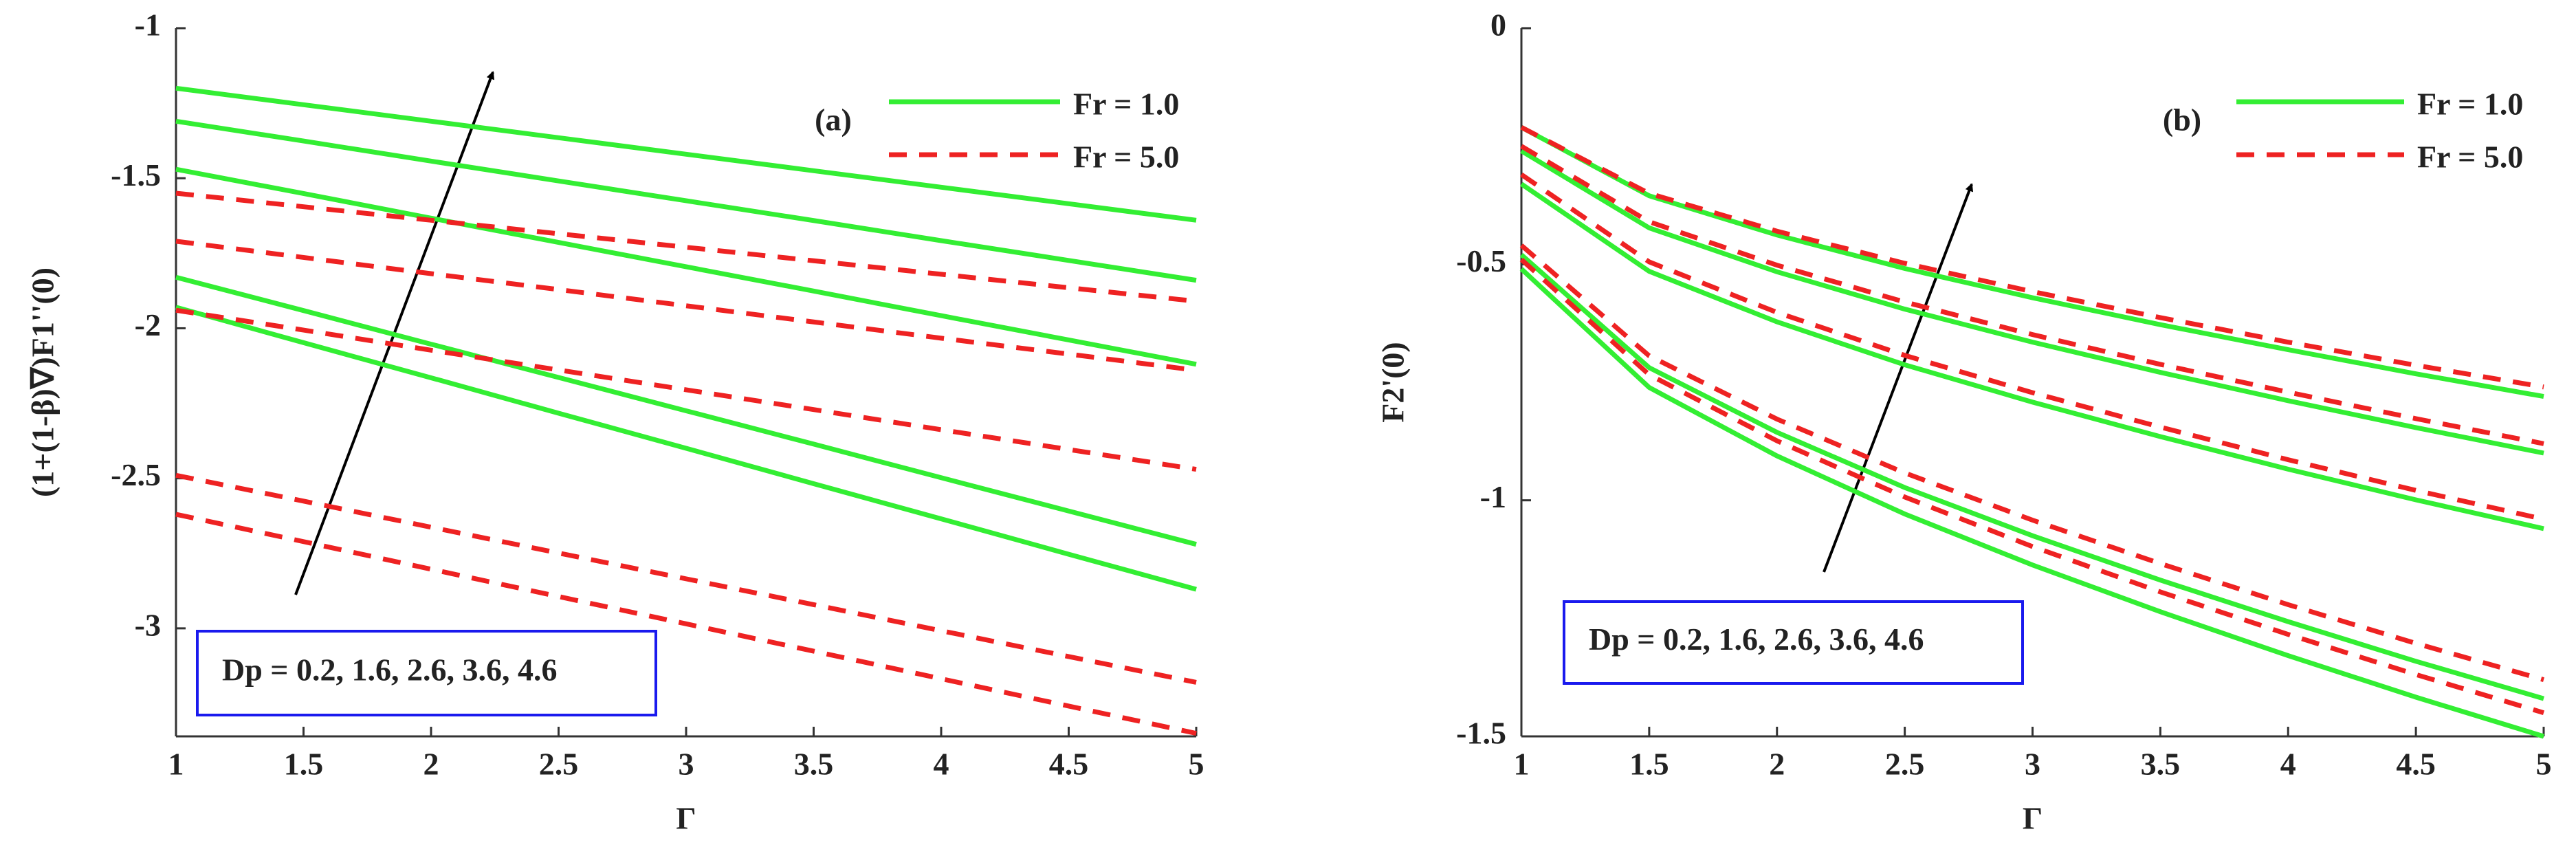 The width and height of the screenshot is (2576, 856). I want to click on y-tick-label: -2, so click(148, 324).